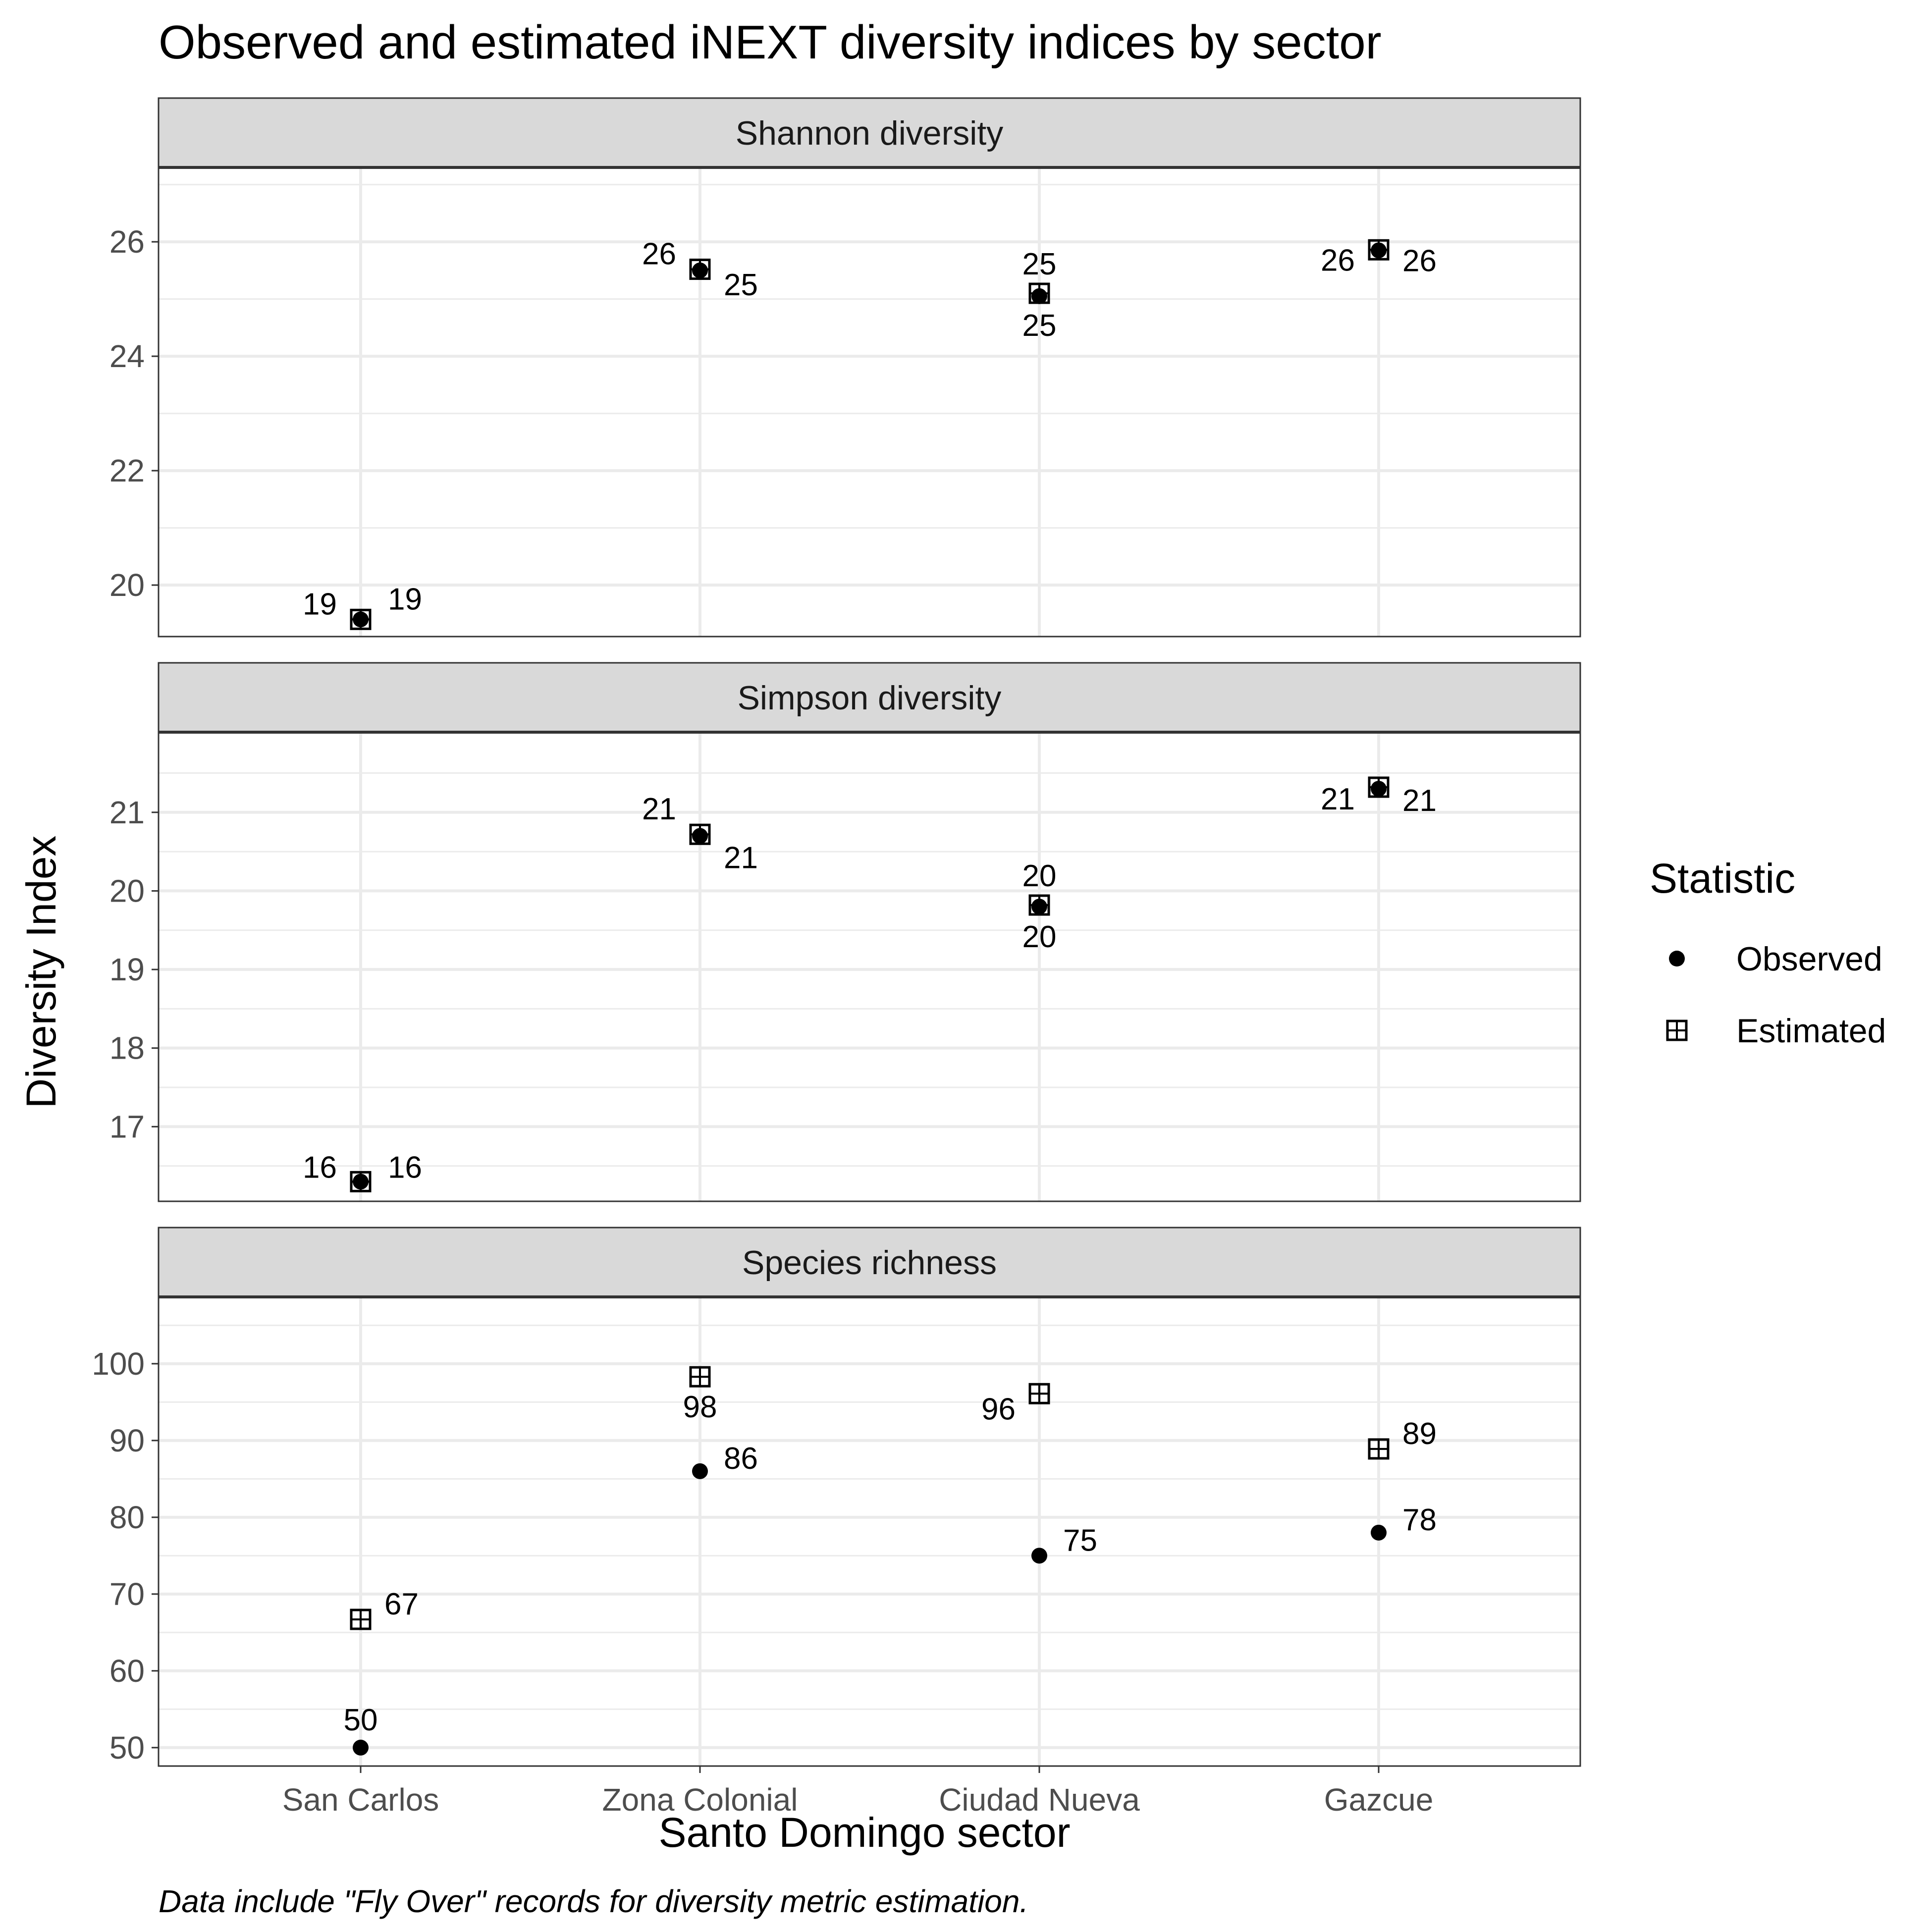 This screenshot has height=1932, width=1932. I want to click on estimated-label-san-carlos: 16, so click(320, 1167).